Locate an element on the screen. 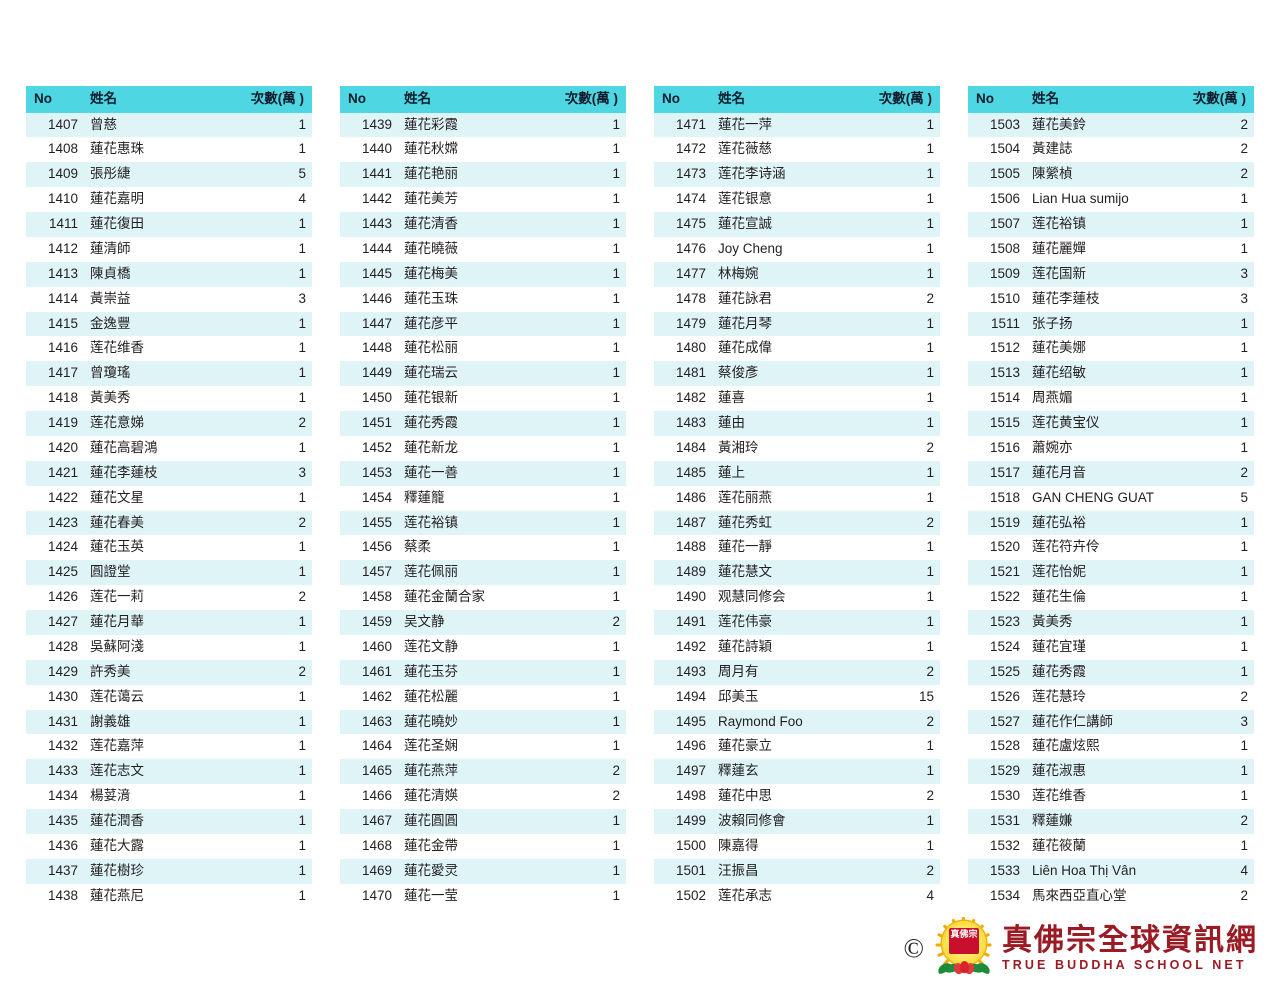 The image size is (1280, 989). row-number: 1494 is located at coordinates (683, 697).